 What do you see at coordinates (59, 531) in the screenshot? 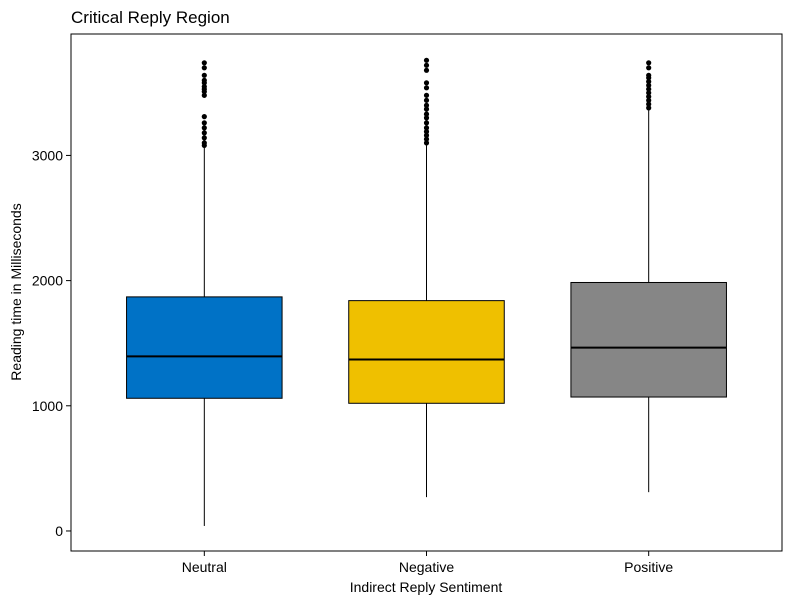
I see `y-tick-label: 0` at bounding box center [59, 531].